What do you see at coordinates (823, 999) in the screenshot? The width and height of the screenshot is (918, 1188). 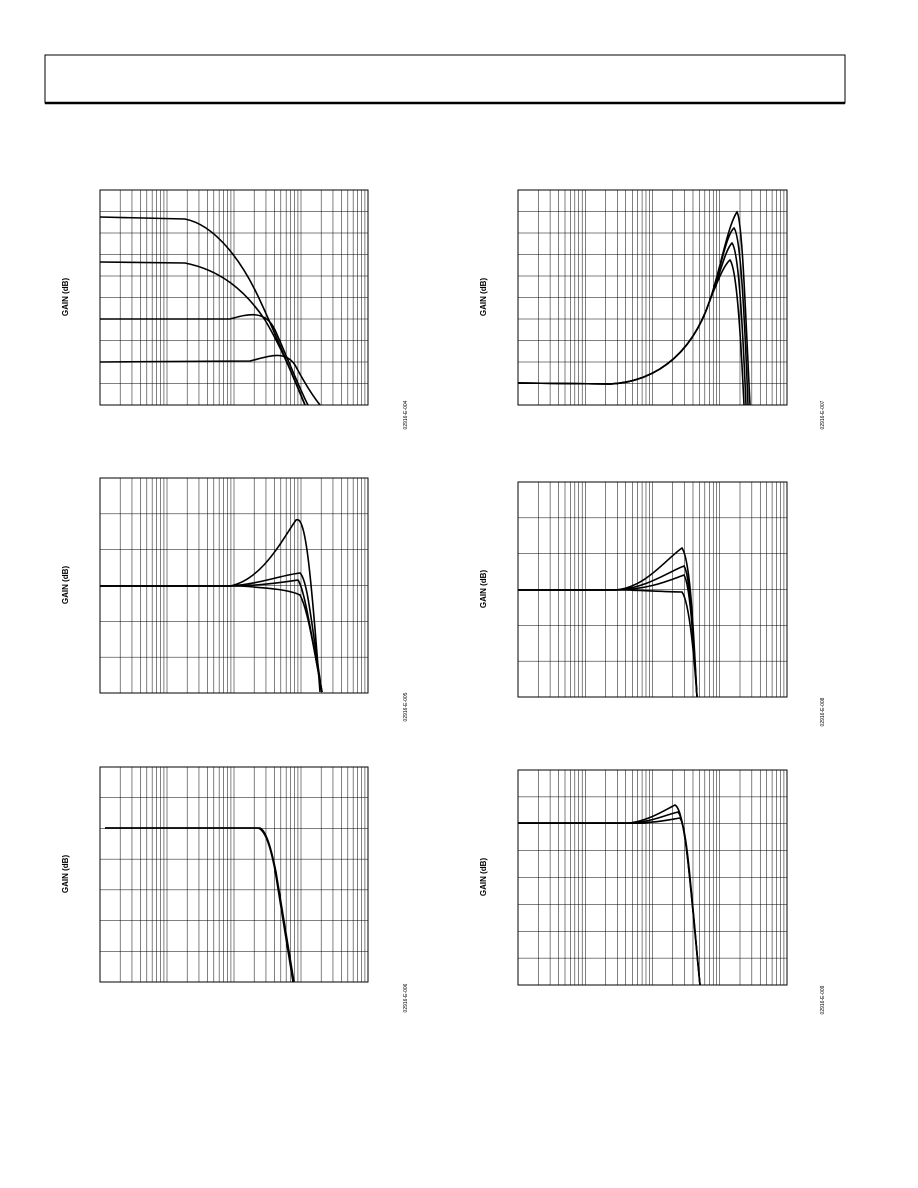 I see `figure-id: 02916-E-009` at bounding box center [823, 999].